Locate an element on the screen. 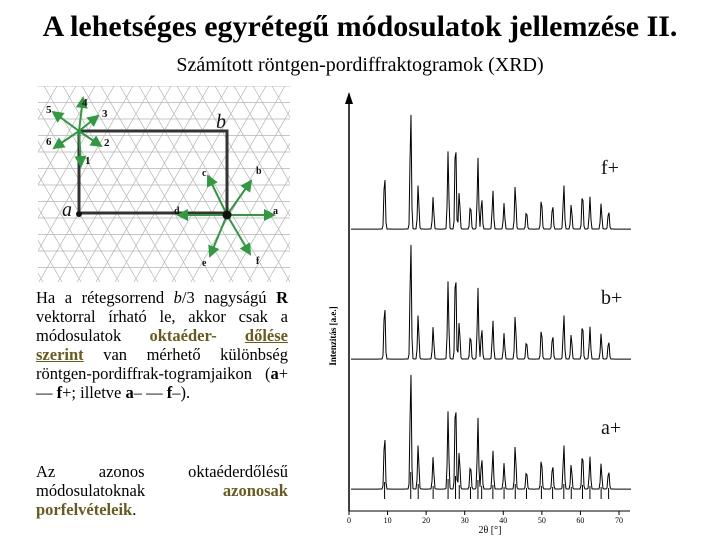 The width and height of the screenshot is (720, 540). lattice-figure: 4 5 3 6 2 1 c b d a e f a b is located at coordinates (164, 184).